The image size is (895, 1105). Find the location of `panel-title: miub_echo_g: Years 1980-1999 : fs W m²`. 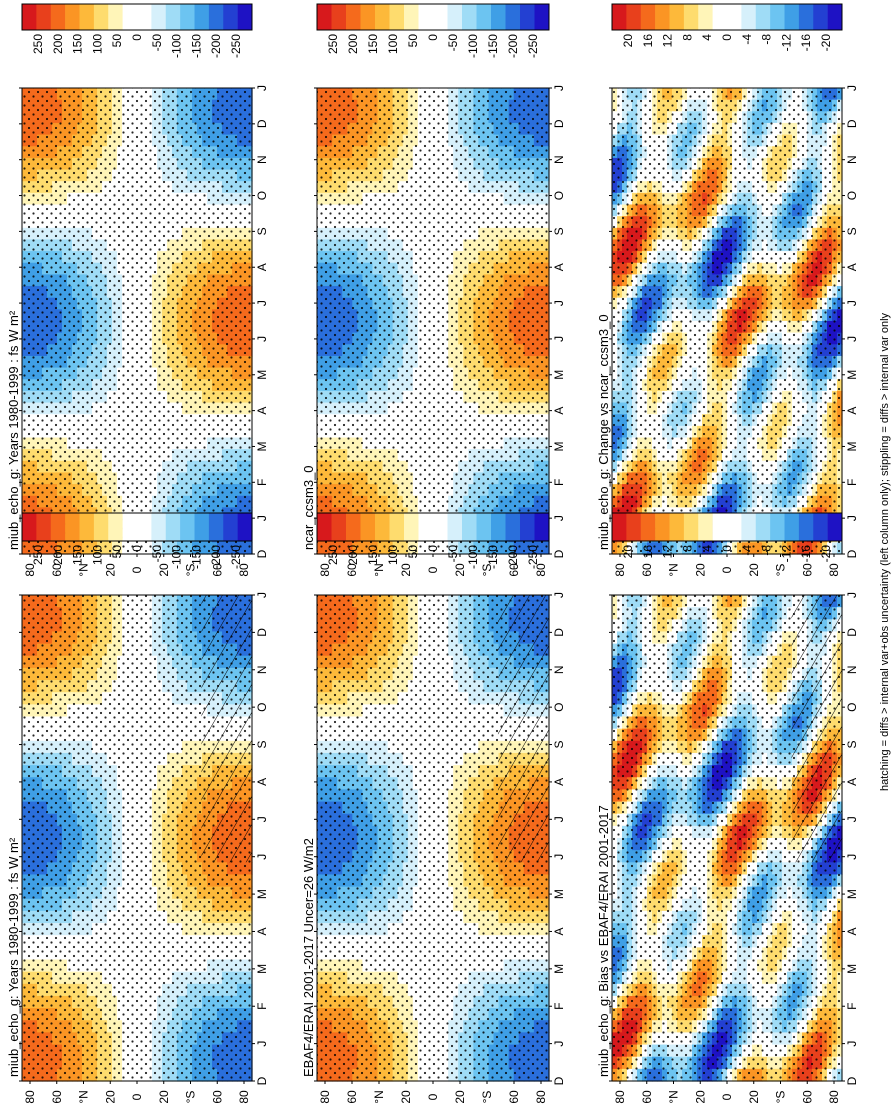

panel-title: miub_echo_g: Years 1980-1999 : fs W m² is located at coordinates (13, 957).